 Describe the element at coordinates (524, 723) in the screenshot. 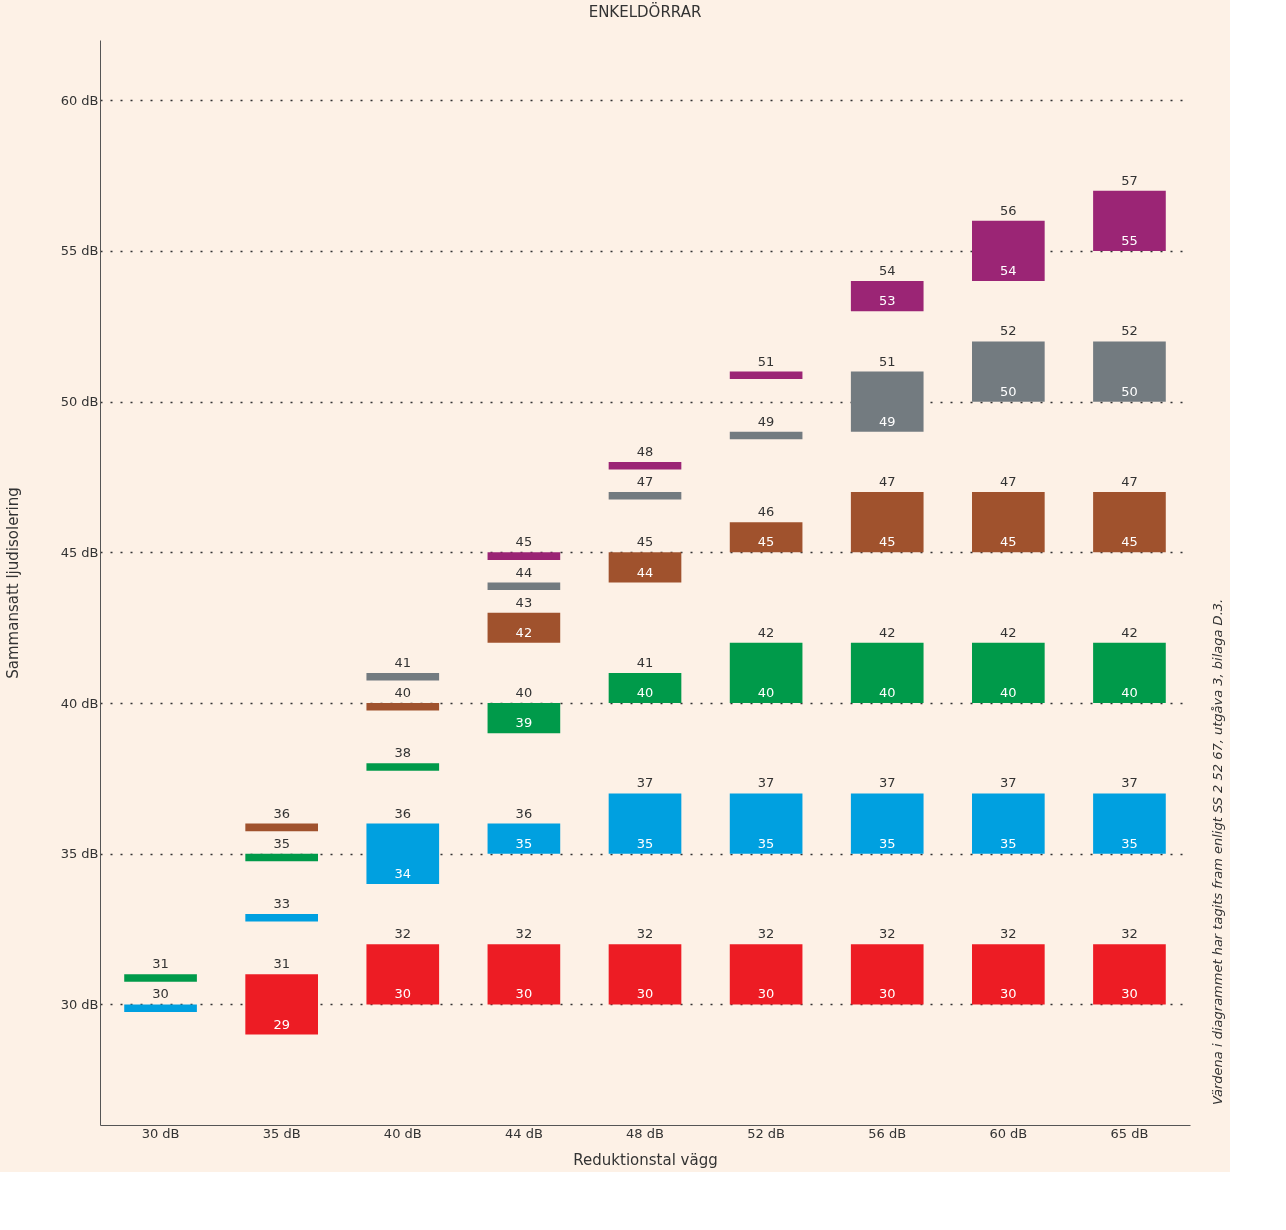

I see `annotation: 39` at that location.